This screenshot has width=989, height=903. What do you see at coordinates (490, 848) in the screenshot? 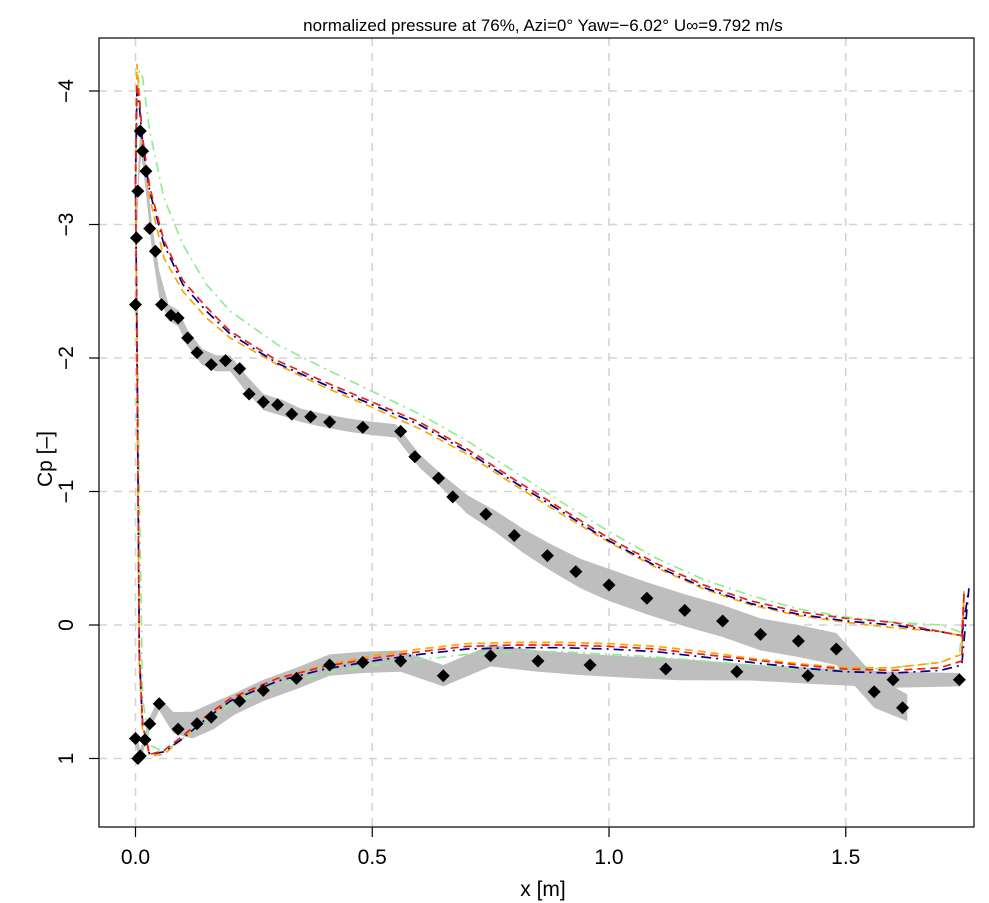
I see `x-axis: 0.0 0.5 1.0 1.5` at bounding box center [490, 848].